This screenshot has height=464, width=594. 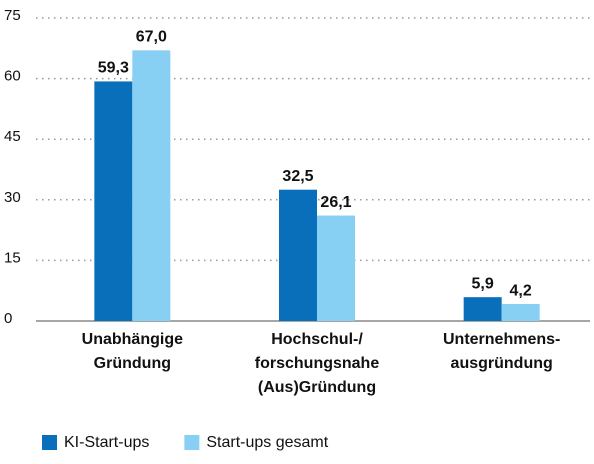 What do you see at coordinates (132, 363) in the screenshot?
I see `x-tick-label: Gründung` at bounding box center [132, 363].